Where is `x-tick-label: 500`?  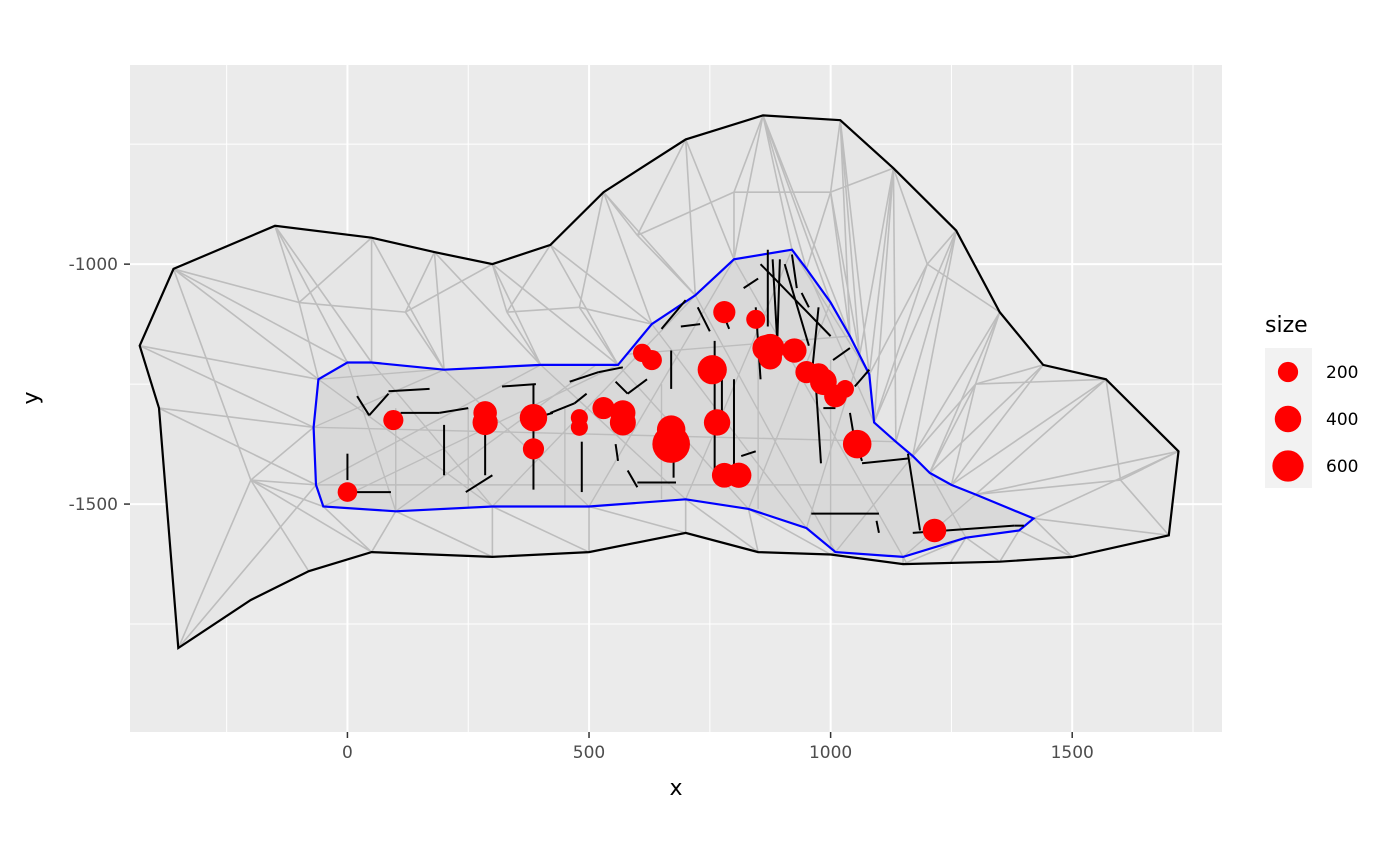 x-tick-label: 500 is located at coordinates (589, 753).